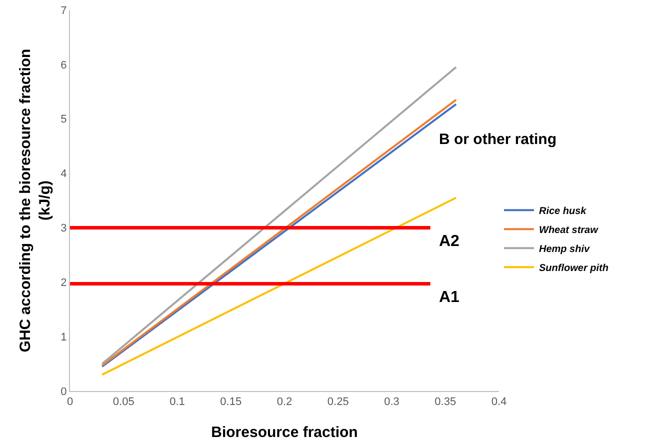 This screenshot has width=649, height=441. What do you see at coordinates (449, 297) in the screenshot?
I see `ref-line-label: A1` at bounding box center [449, 297].